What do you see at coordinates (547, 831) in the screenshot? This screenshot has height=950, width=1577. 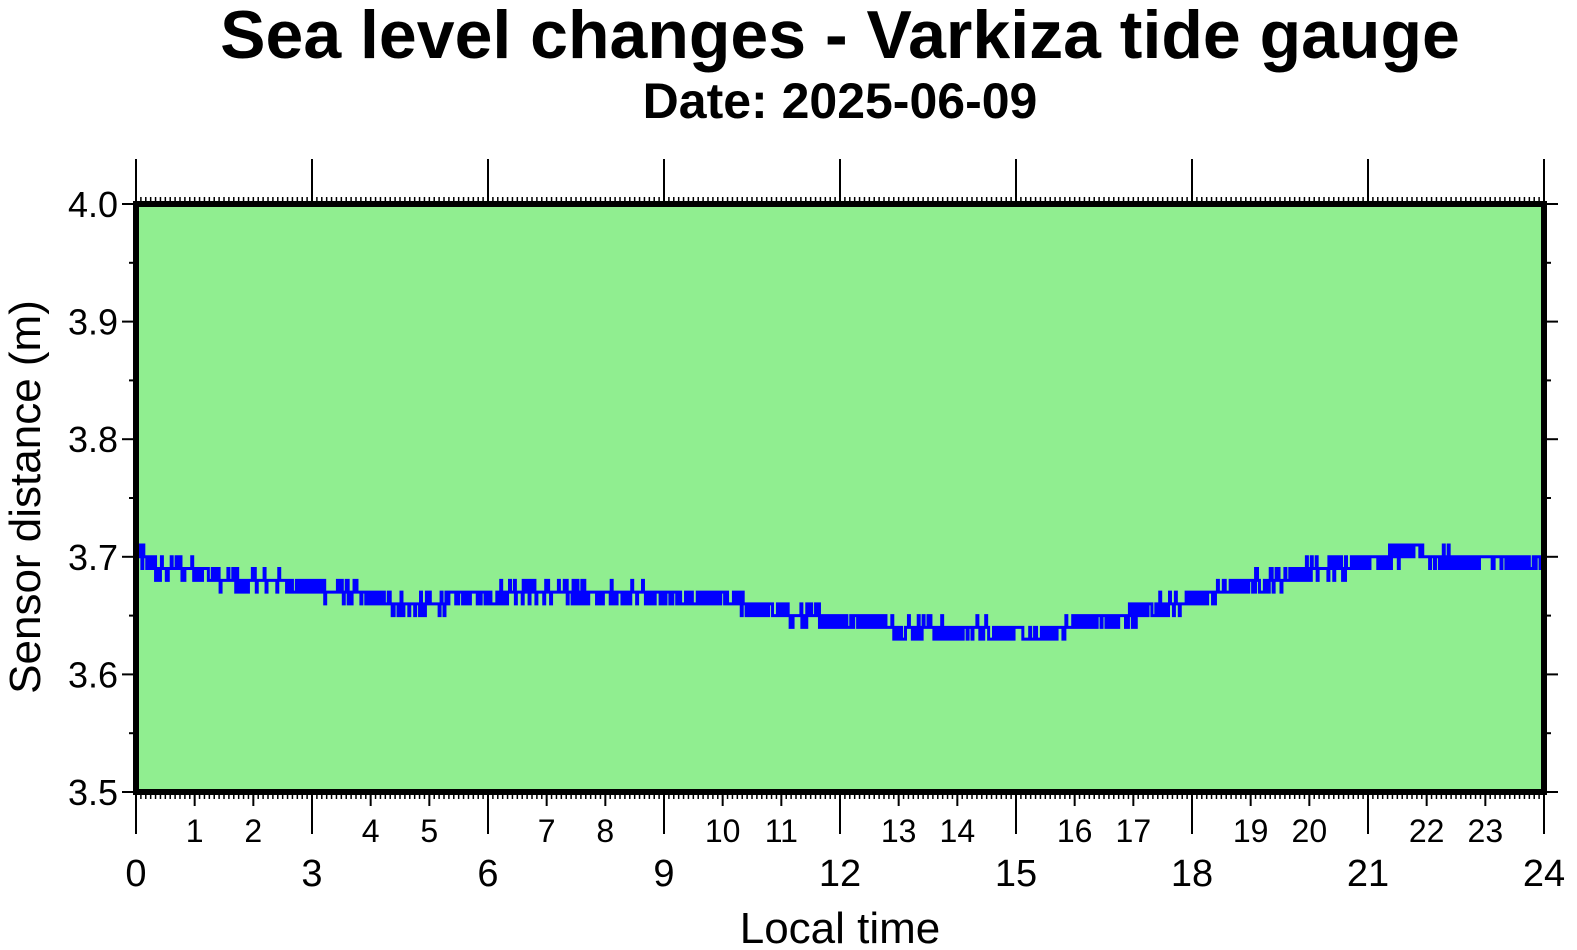 I see `x-minor-tick-label: 7` at bounding box center [547, 831].